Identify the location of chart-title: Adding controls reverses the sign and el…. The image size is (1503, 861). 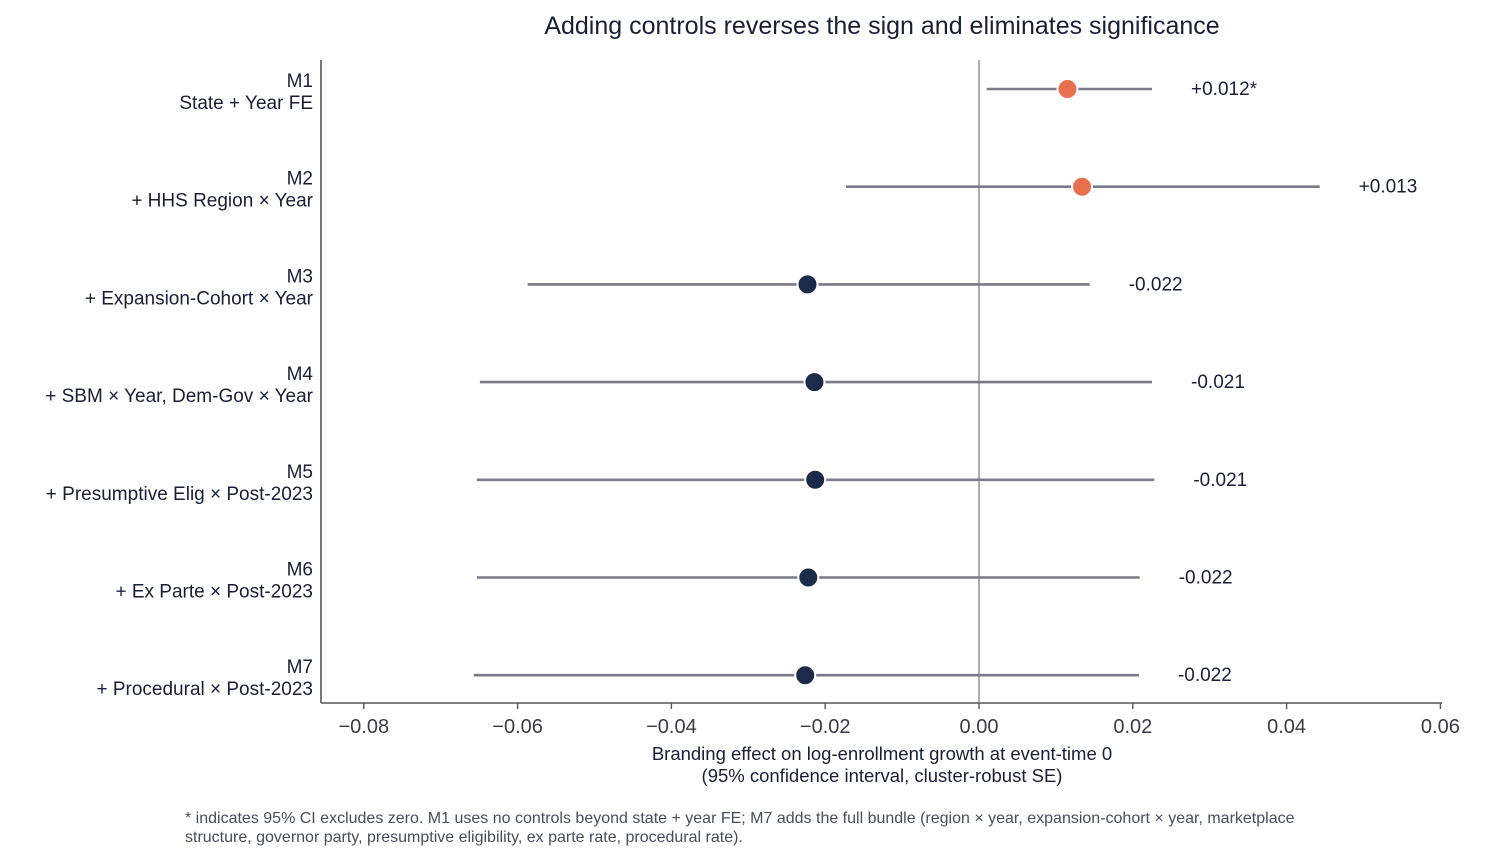
(881, 26).